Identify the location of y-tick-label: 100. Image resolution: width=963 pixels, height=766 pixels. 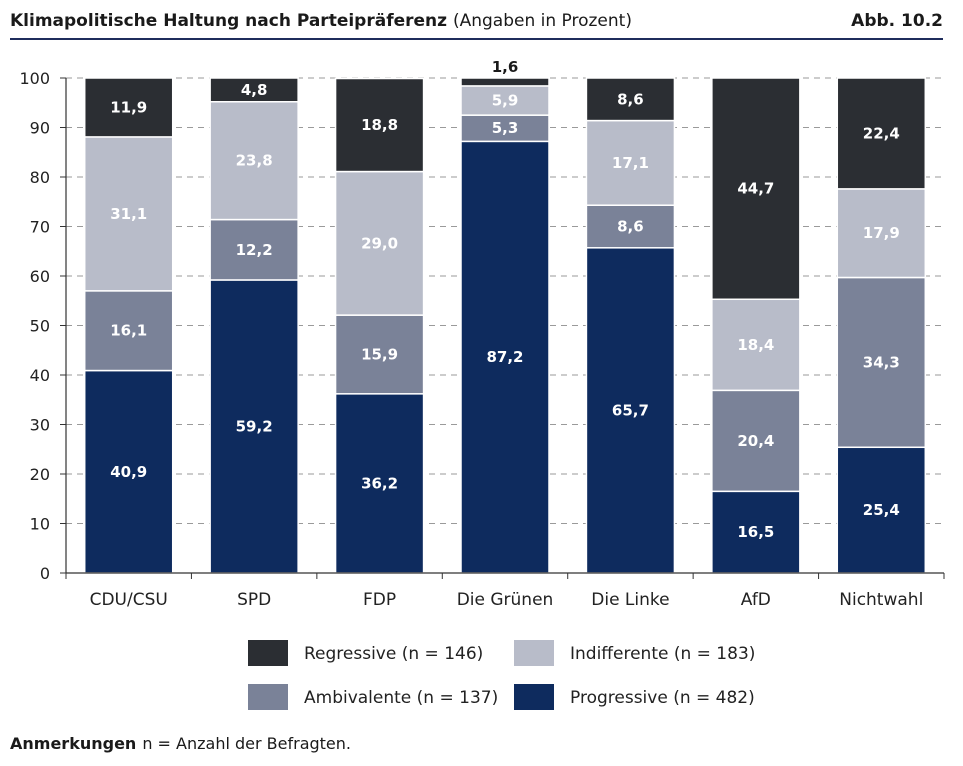
(34, 78).